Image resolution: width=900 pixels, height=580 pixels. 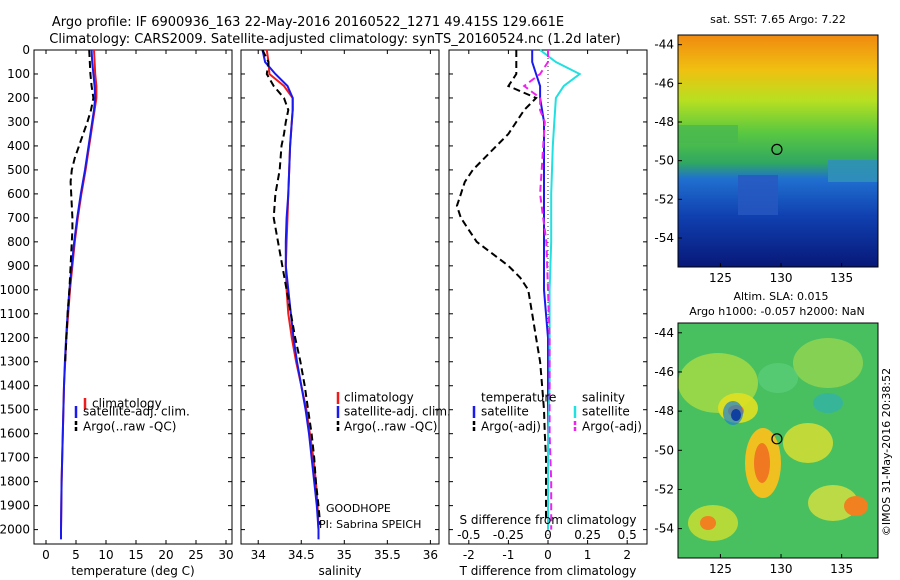 I want to click on x-tick-label: -2, so click(x=469, y=555).